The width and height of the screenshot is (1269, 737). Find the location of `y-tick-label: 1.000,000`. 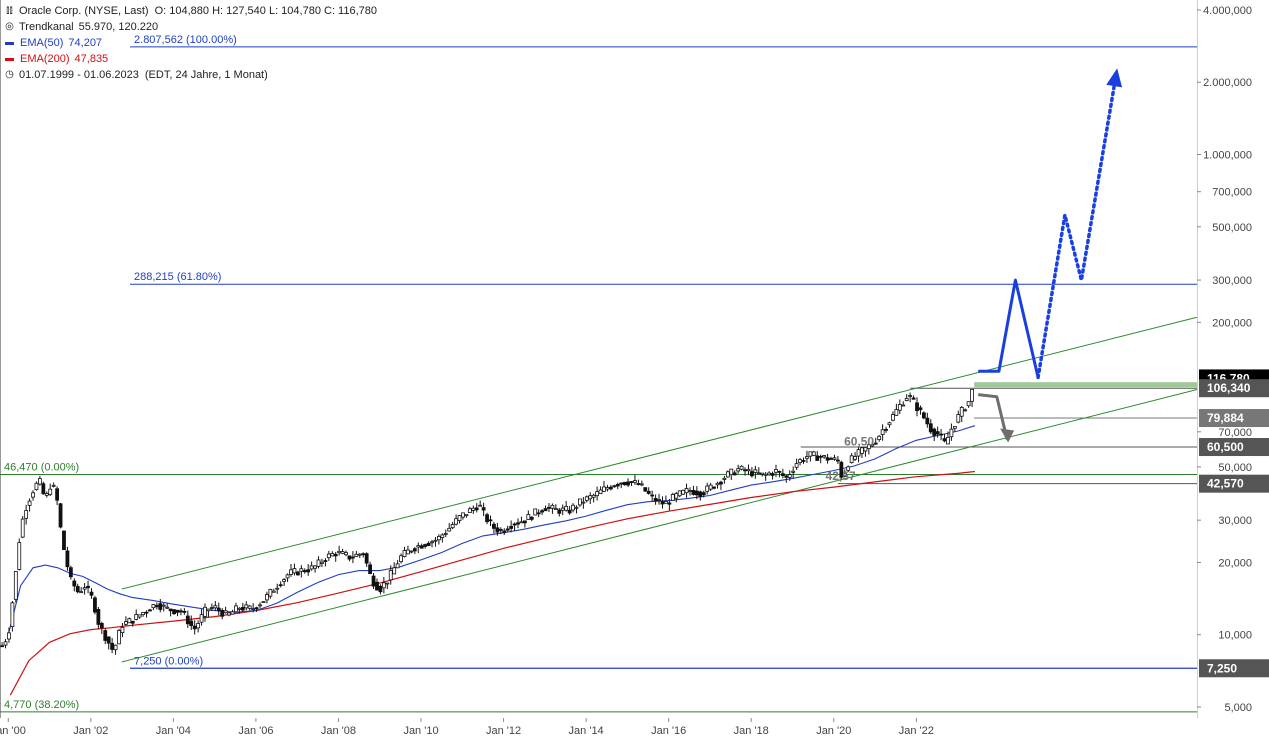

y-tick-label: 1.000,000 is located at coordinates (1227, 156).